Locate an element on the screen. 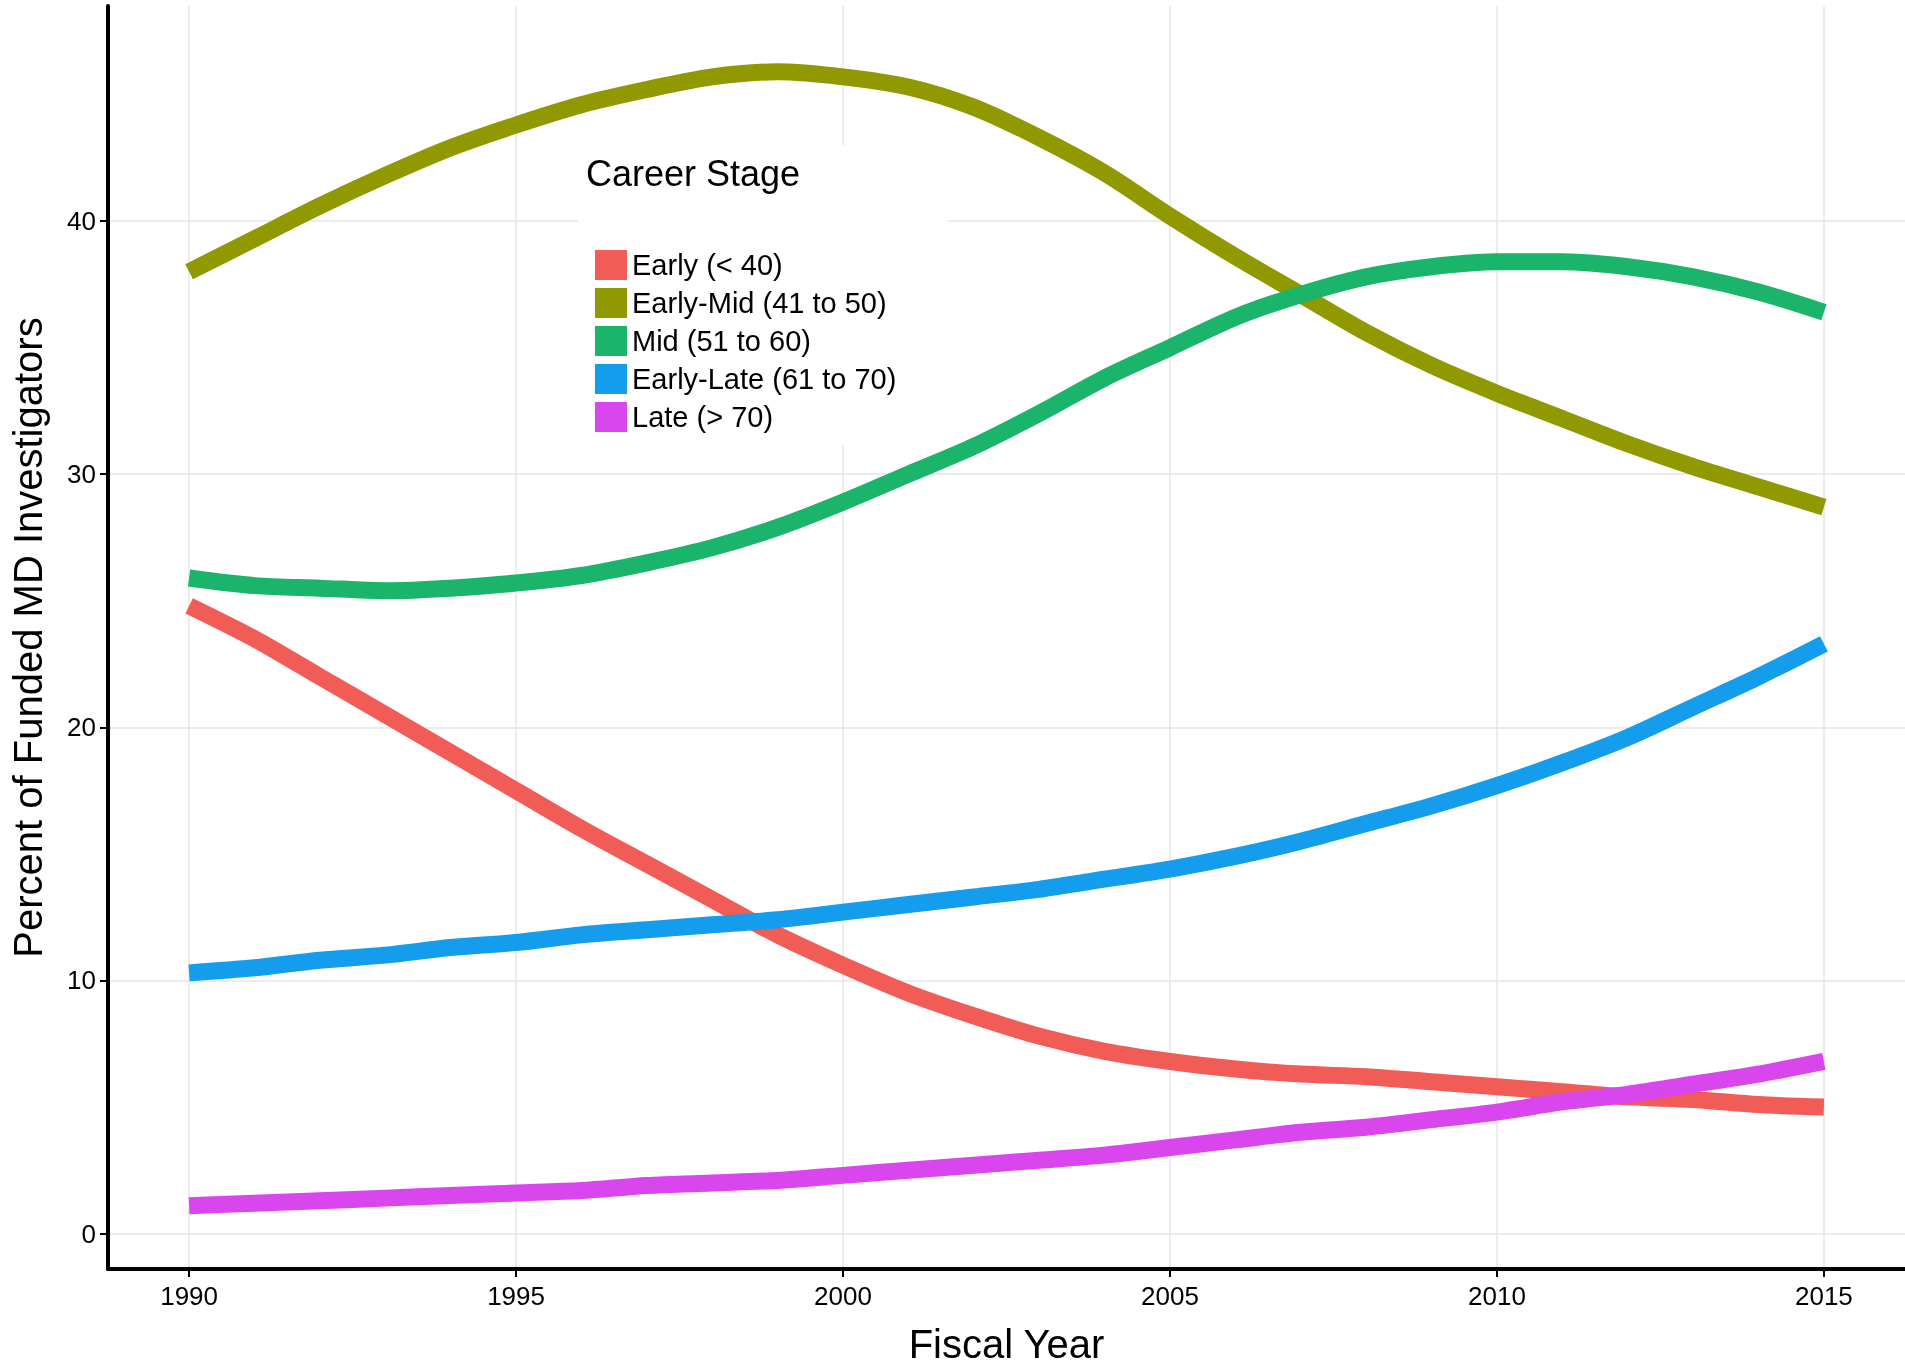  legend-label: Mid (51 to 60) is located at coordinates (721, 341).